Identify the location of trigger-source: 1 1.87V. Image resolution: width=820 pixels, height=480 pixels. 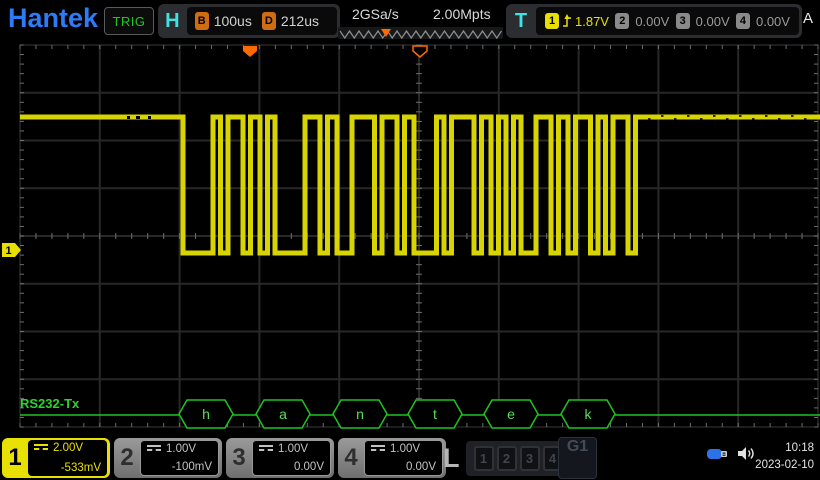
(577, 21).